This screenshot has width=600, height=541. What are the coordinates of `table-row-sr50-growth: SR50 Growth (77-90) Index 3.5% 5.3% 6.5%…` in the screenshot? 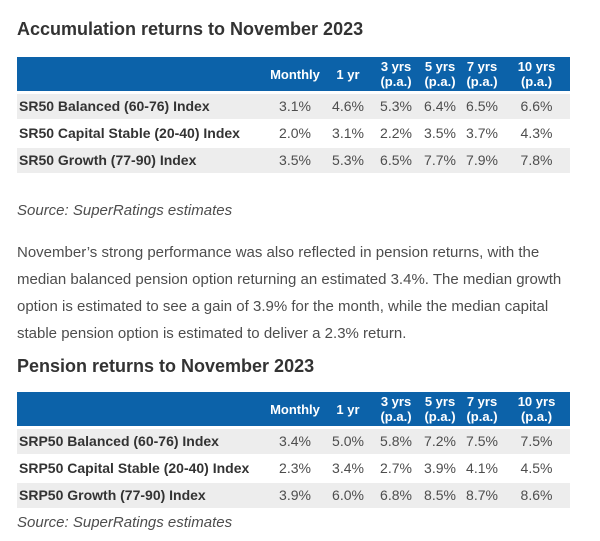 It's located at (293, 161).